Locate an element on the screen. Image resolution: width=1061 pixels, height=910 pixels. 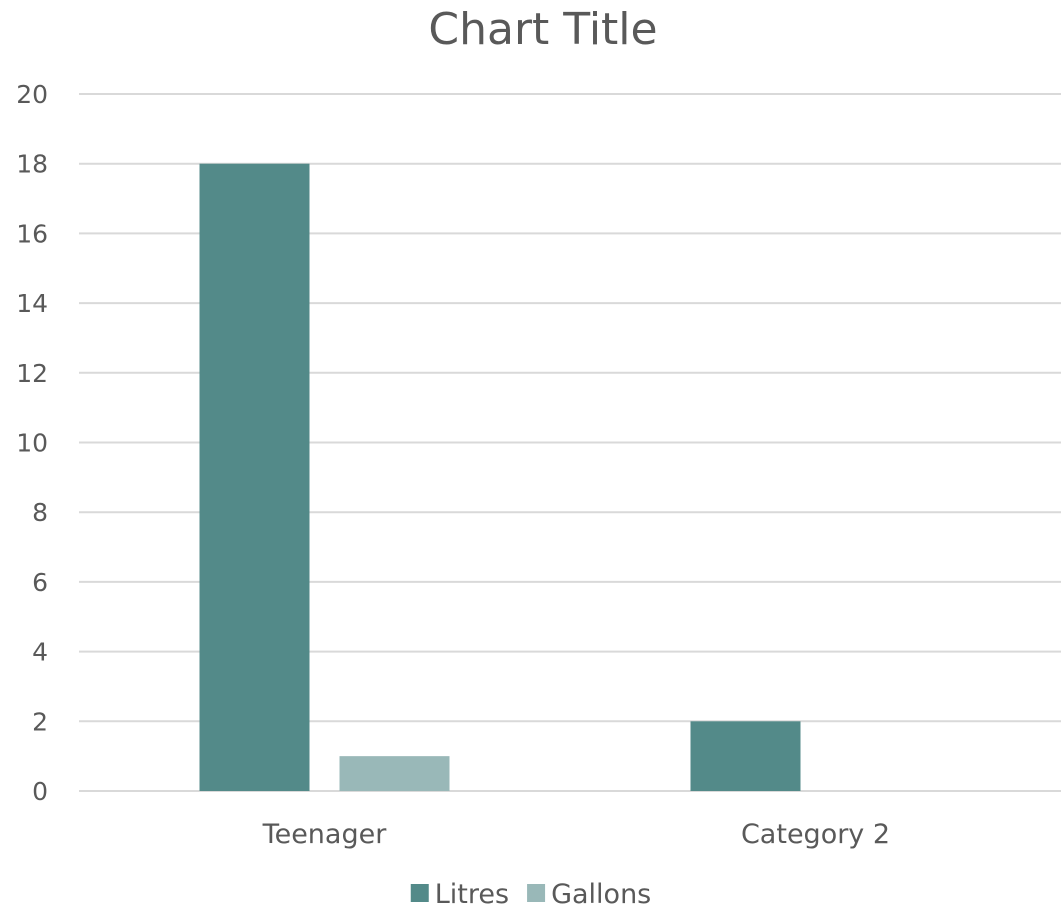
y-tick-label-16: 16 is located at coordinates (32, 233).